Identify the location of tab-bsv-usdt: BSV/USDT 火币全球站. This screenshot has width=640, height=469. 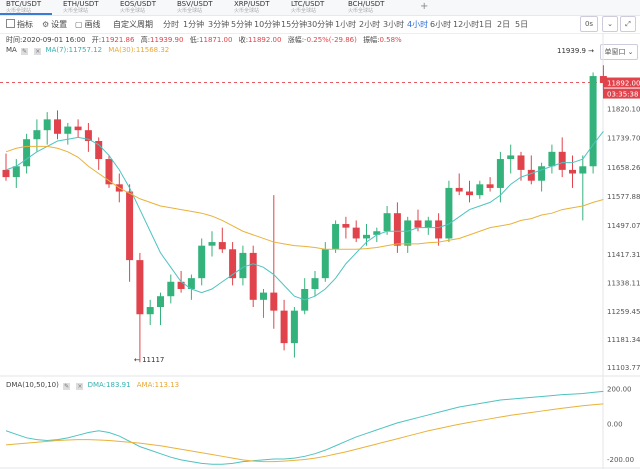
(195, 7).